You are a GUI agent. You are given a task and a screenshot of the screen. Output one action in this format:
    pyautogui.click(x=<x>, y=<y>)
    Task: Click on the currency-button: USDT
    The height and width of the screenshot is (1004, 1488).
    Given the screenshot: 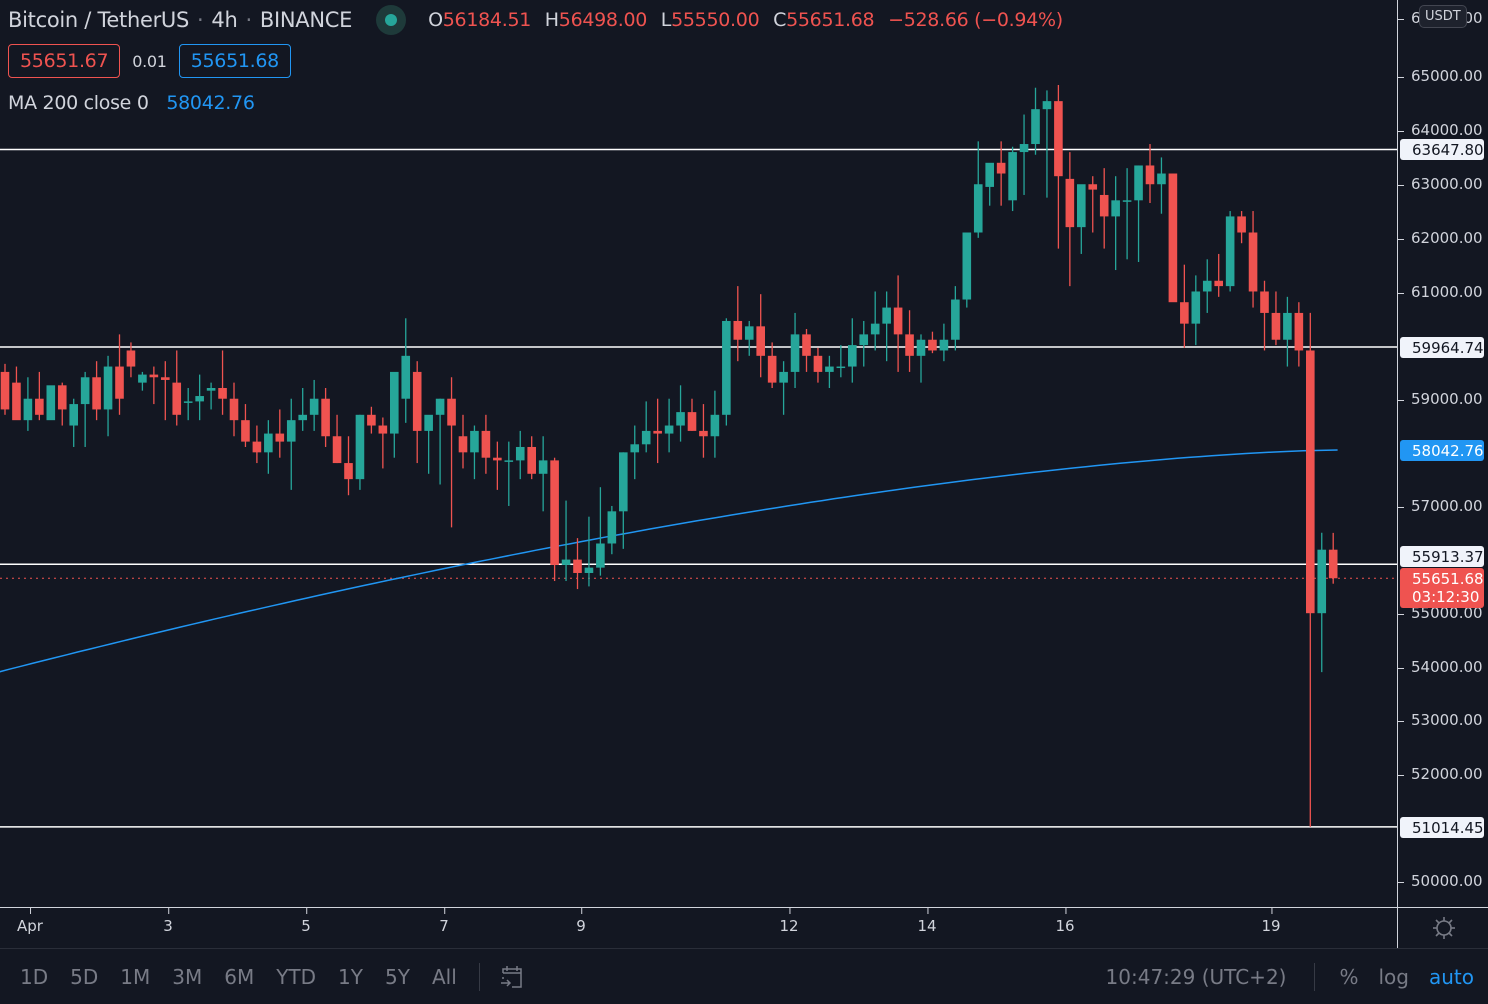 What is the action you would take?
    pyautogui.click(x=1443, y=16)
    